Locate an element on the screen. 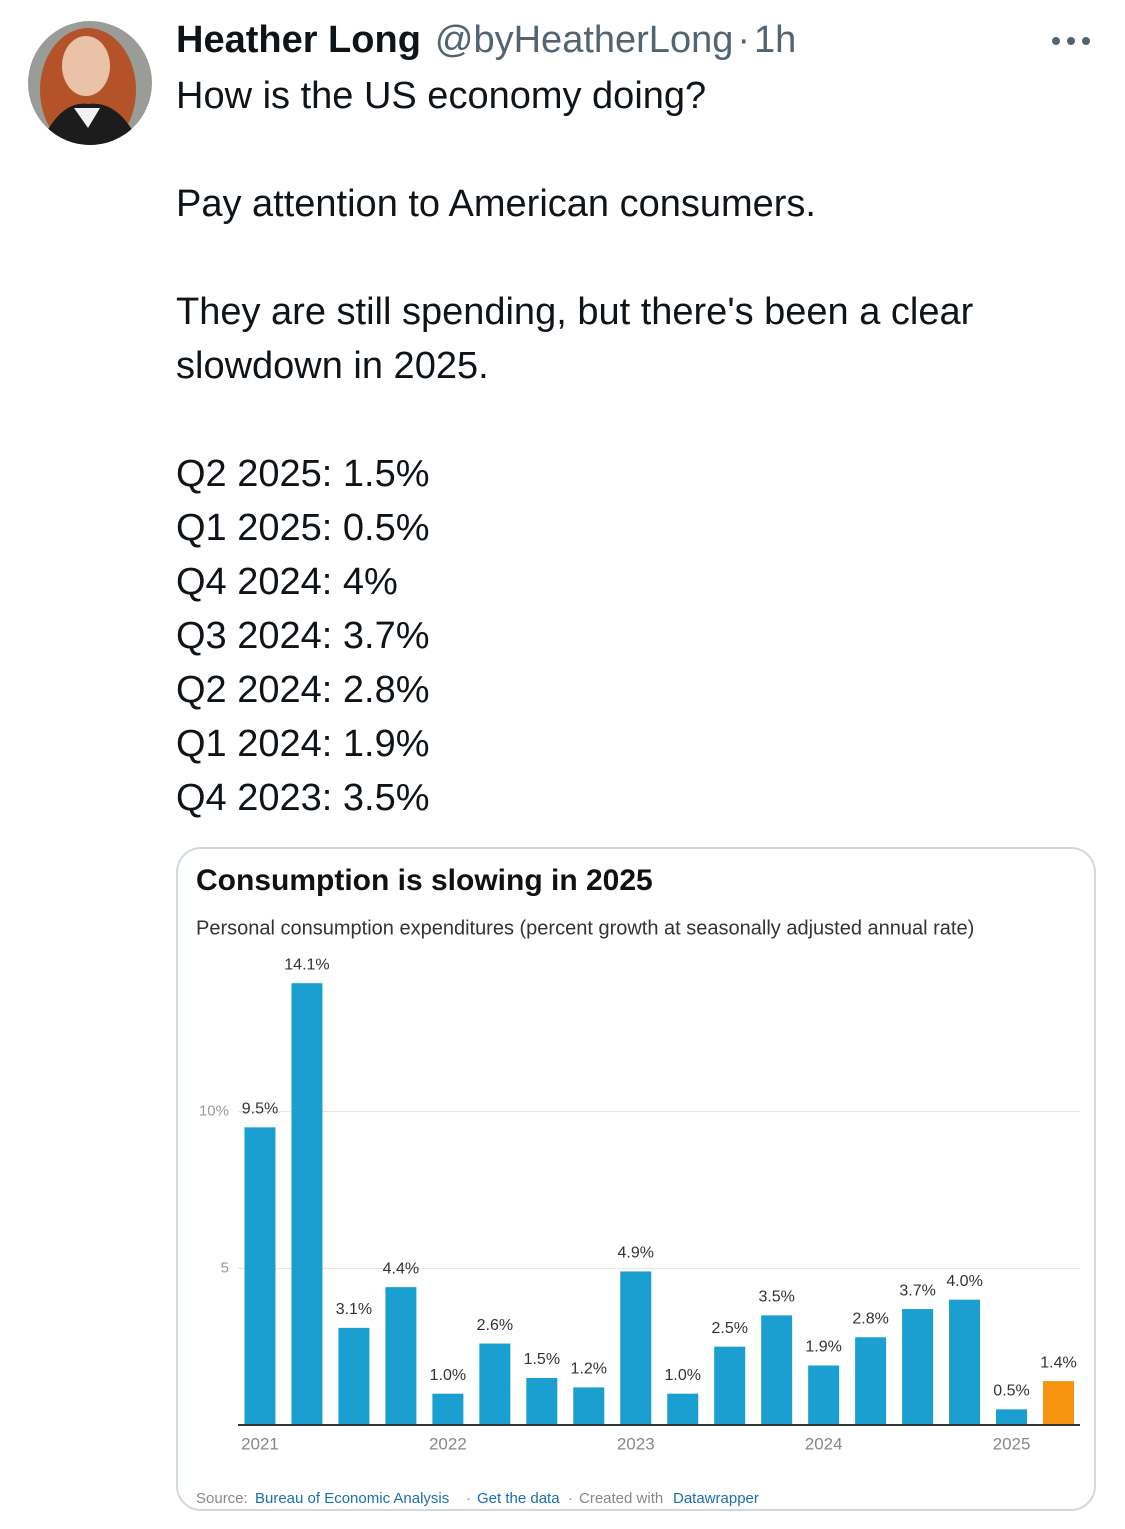 This screenshot has height=1529, width=1125. text-line: Q1 2024: 1.9% is located at coordinates (303, 744).